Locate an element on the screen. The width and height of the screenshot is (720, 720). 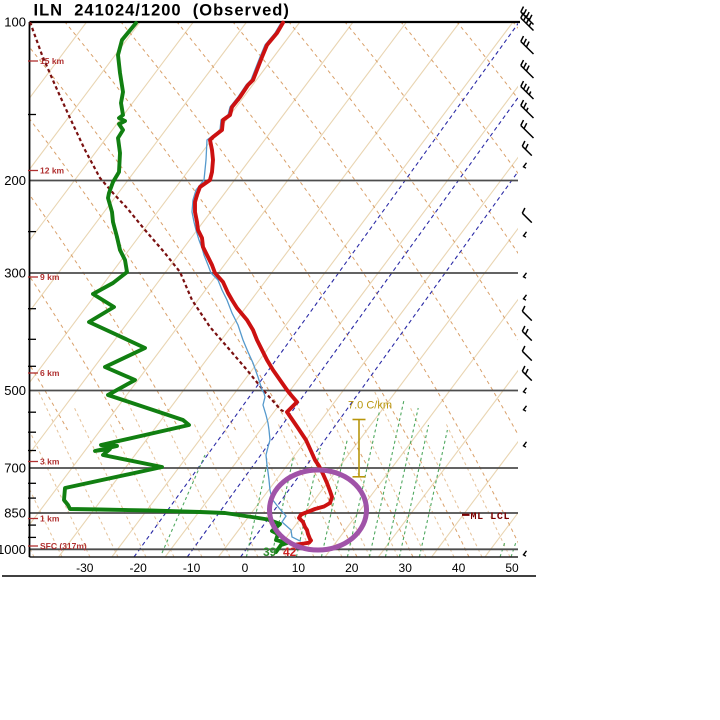
svg-text: 3 km is located at coordinates (50, 462).